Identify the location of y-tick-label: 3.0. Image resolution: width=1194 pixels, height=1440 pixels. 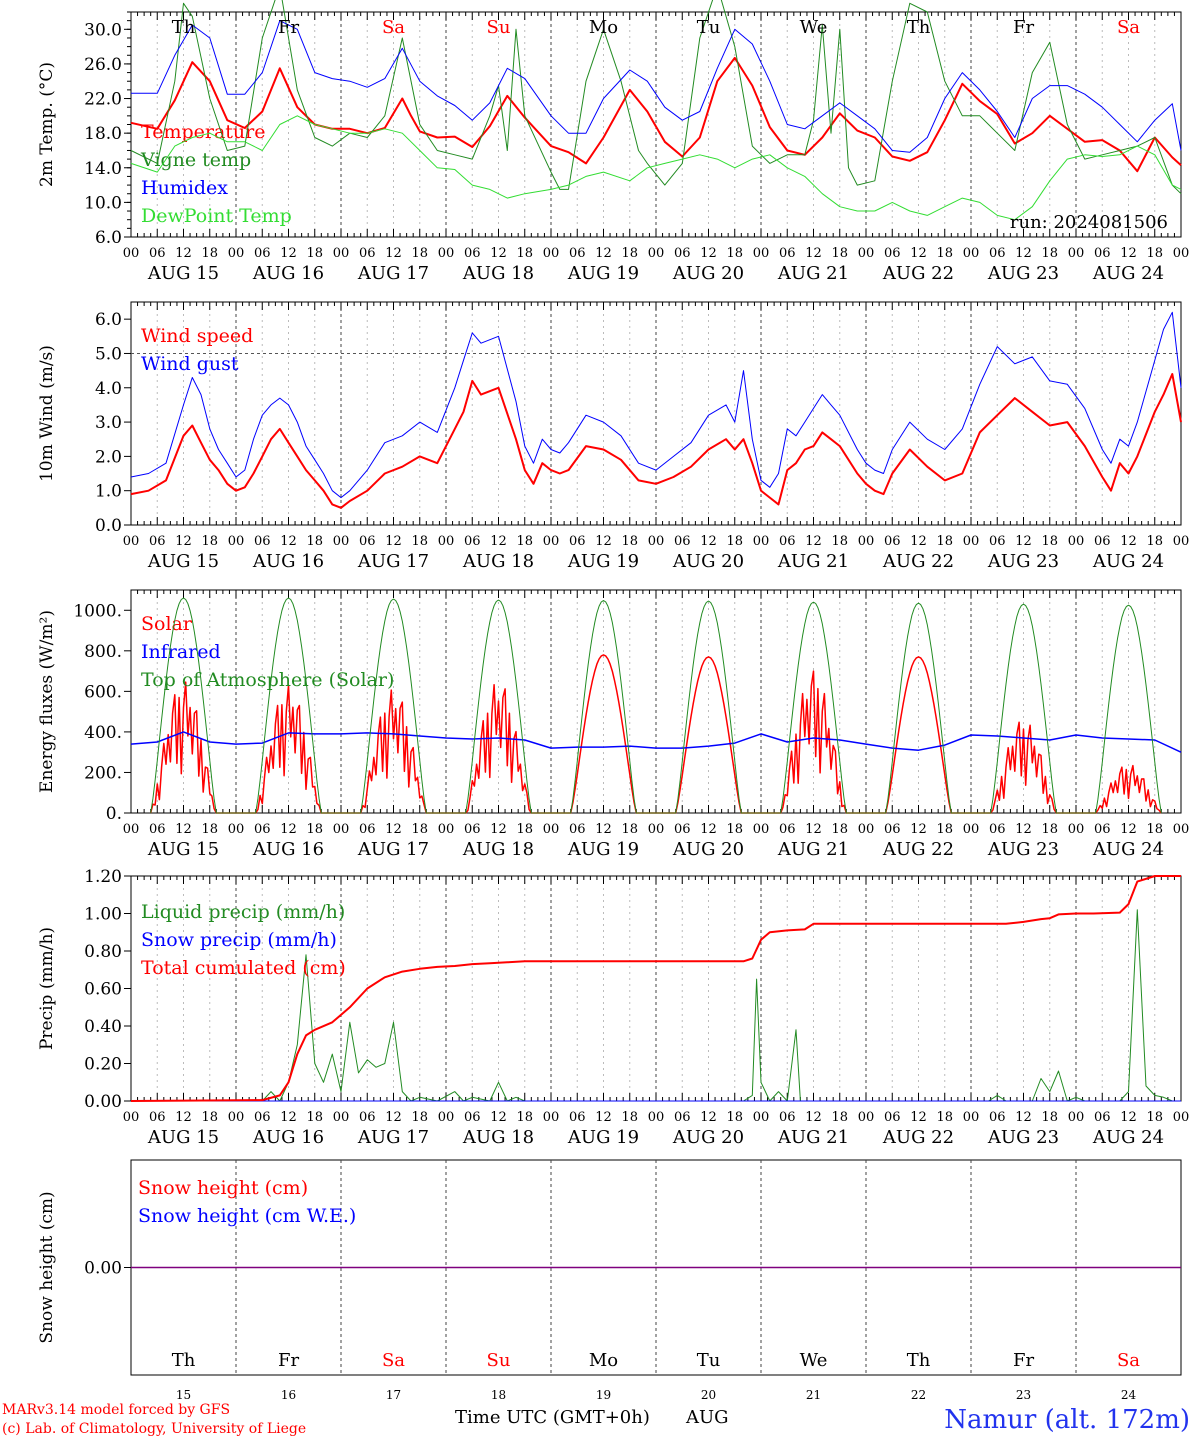
(108, 423).